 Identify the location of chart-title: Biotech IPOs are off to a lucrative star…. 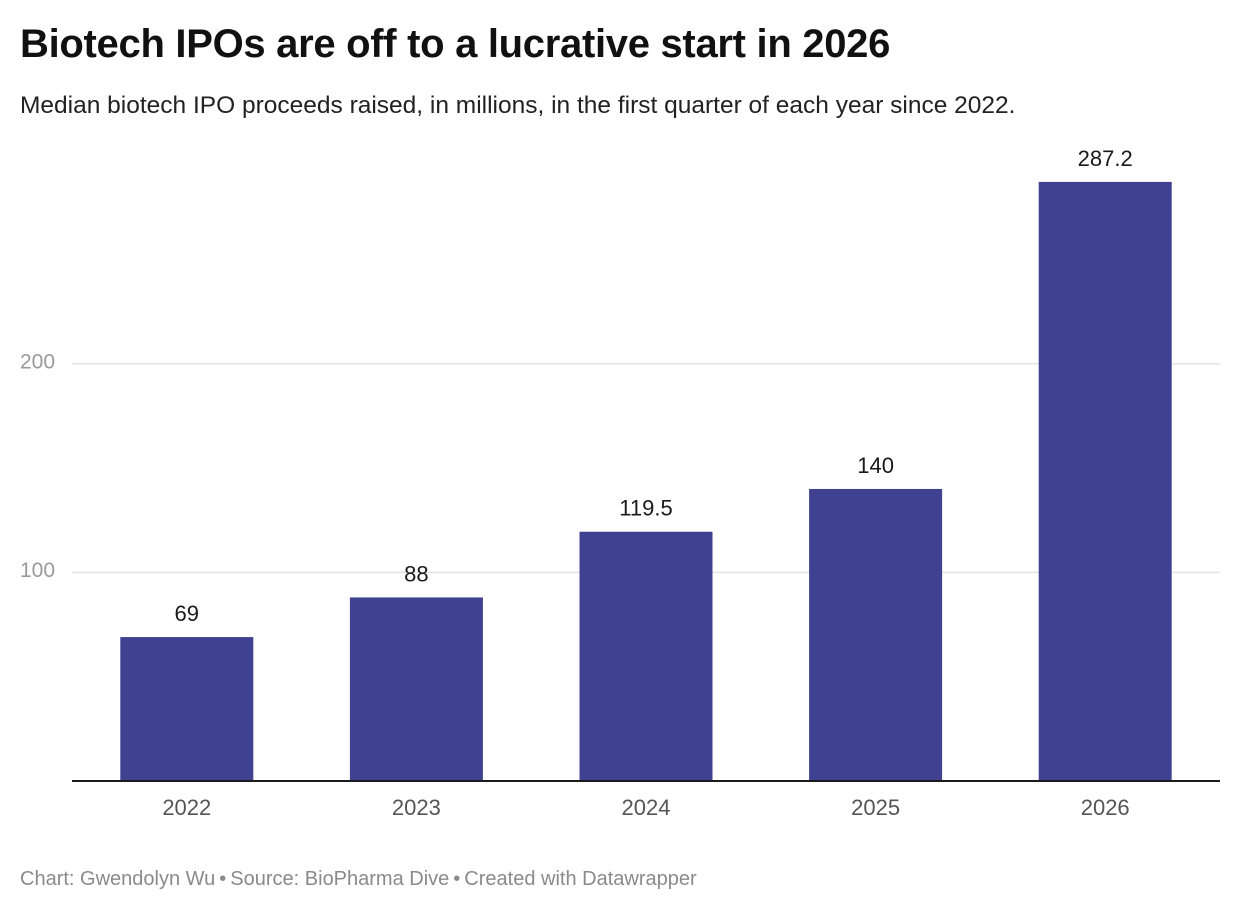
(455, 44).